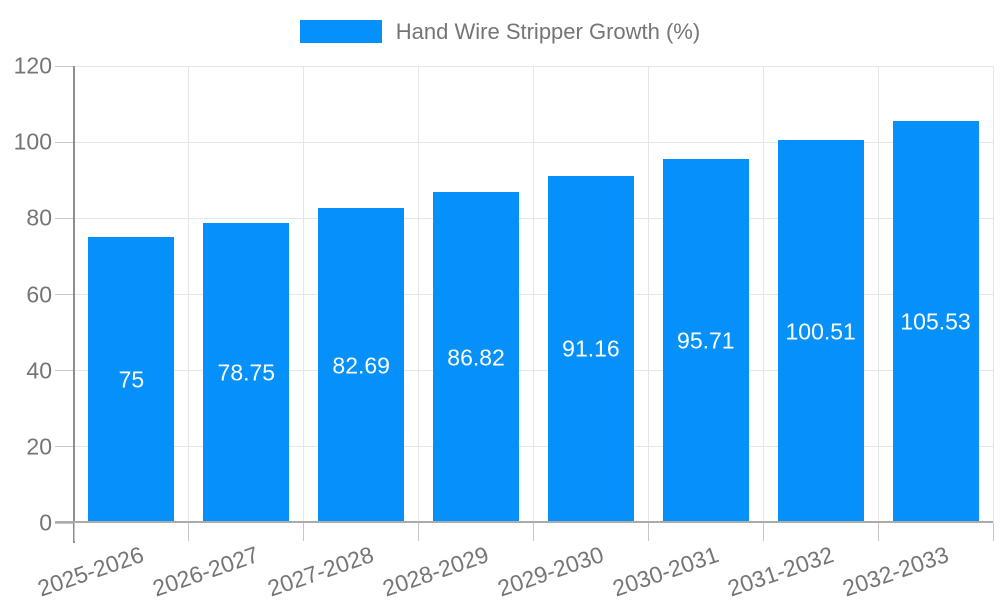 The image size is (1000, 600). I want to click on bar-2028-2029: 86.82, so click(476, 357).